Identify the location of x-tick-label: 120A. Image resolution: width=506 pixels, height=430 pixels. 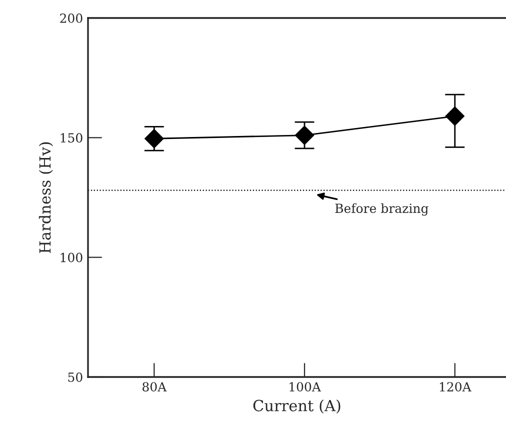
(456, 387).